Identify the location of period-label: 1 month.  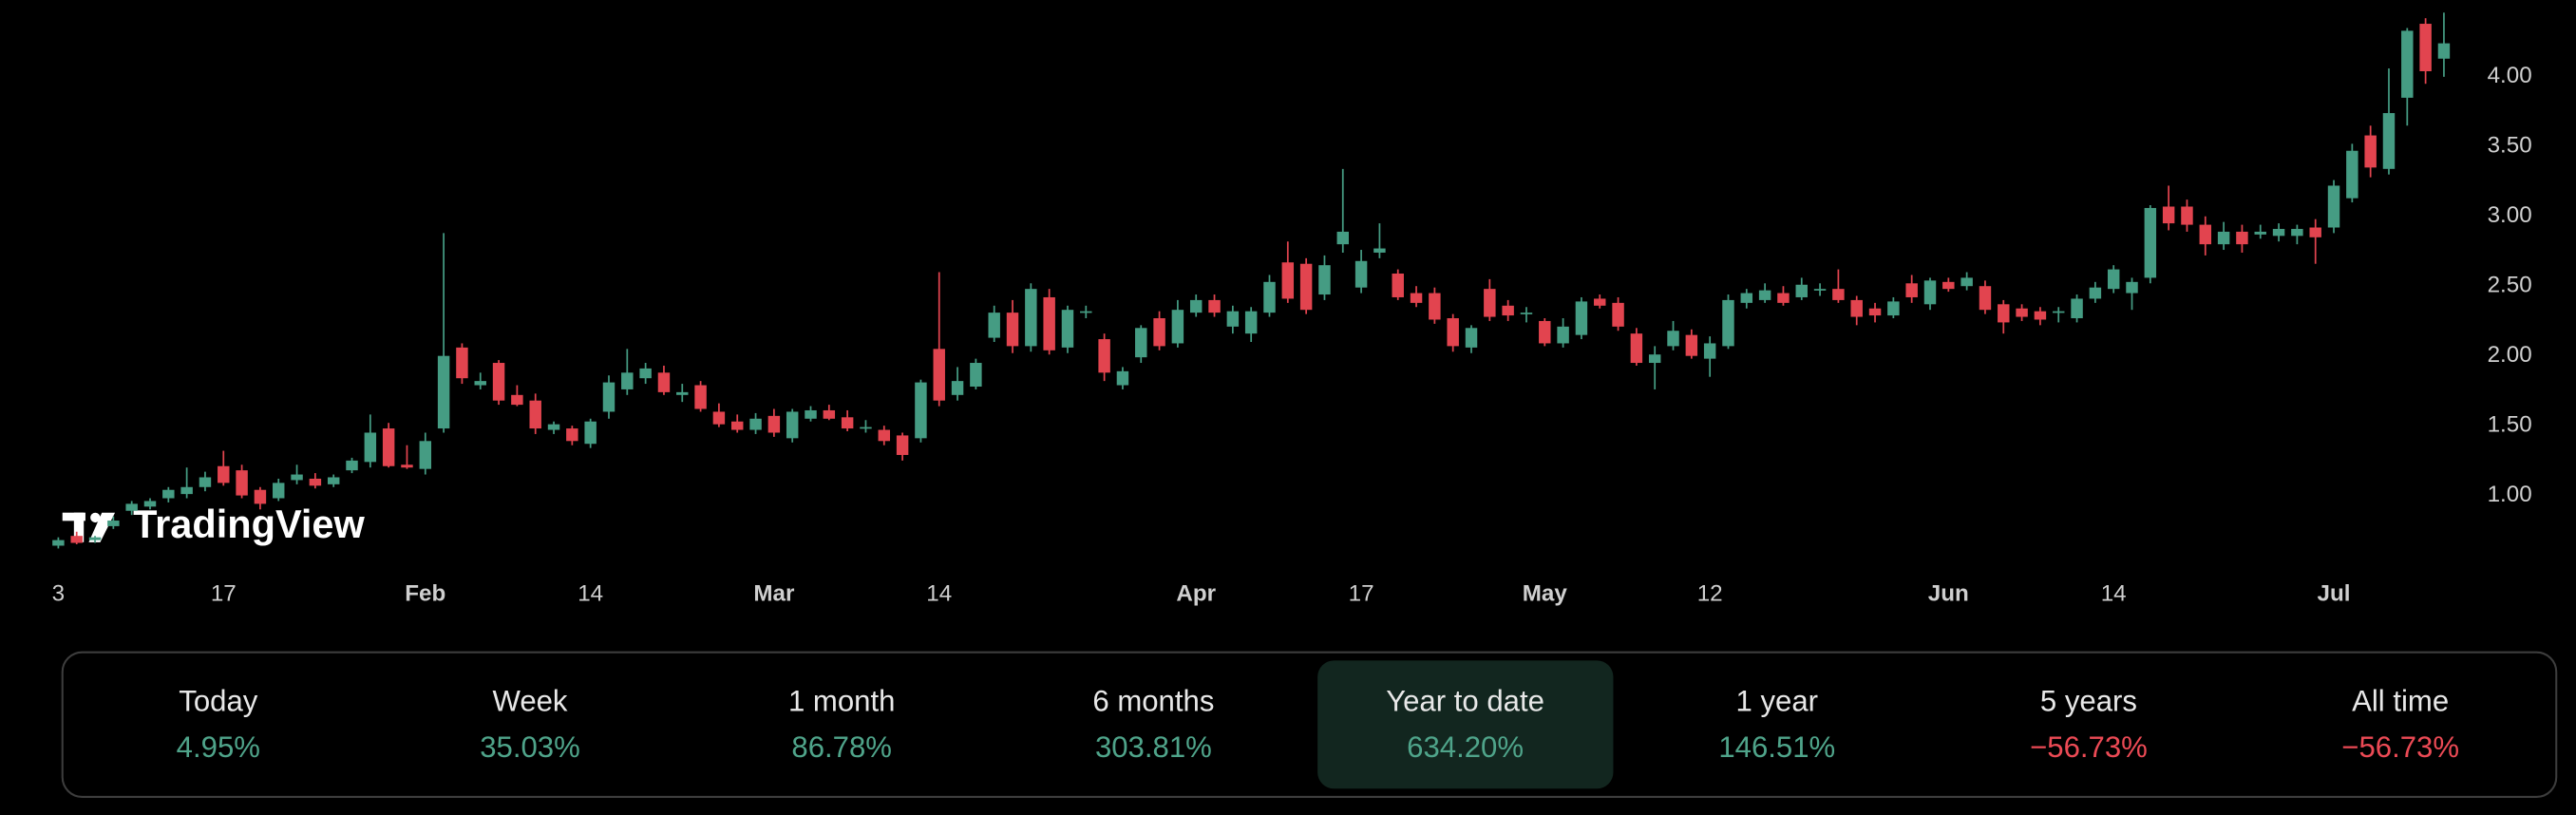
(841, 701).